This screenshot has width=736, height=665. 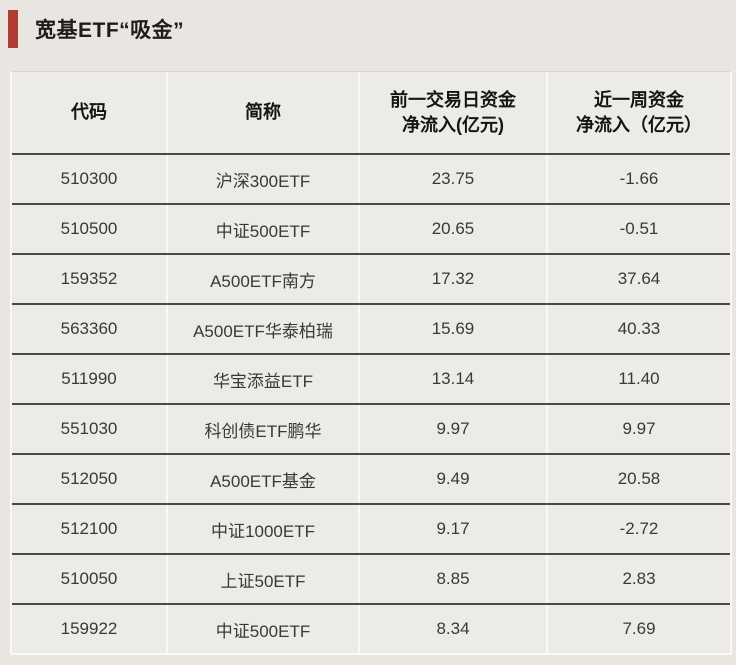 I want to click on table-row: 159922 中证500ETF 8.34 7.69, so click(x=371, y=629).